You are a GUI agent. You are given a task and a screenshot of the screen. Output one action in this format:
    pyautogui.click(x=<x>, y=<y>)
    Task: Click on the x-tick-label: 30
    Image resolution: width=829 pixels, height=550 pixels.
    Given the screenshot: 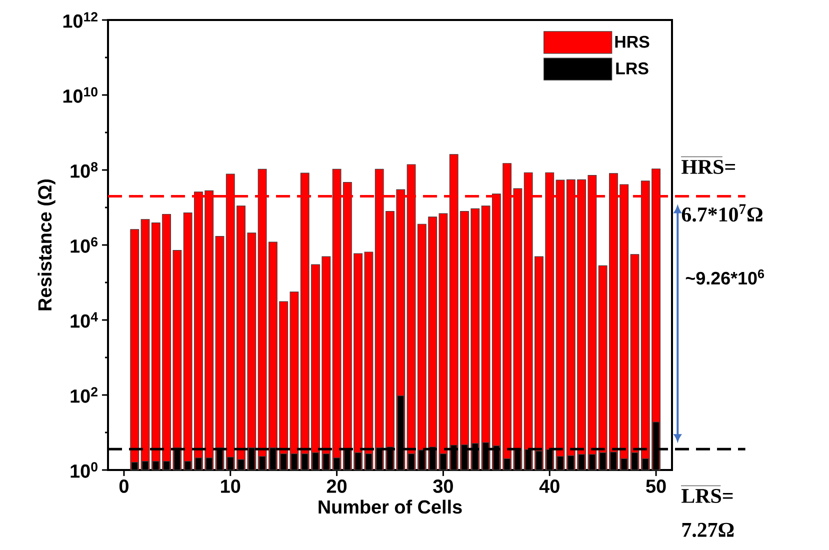 What is the action you would take?
    pyautogui.click(x=443, y=486)
    